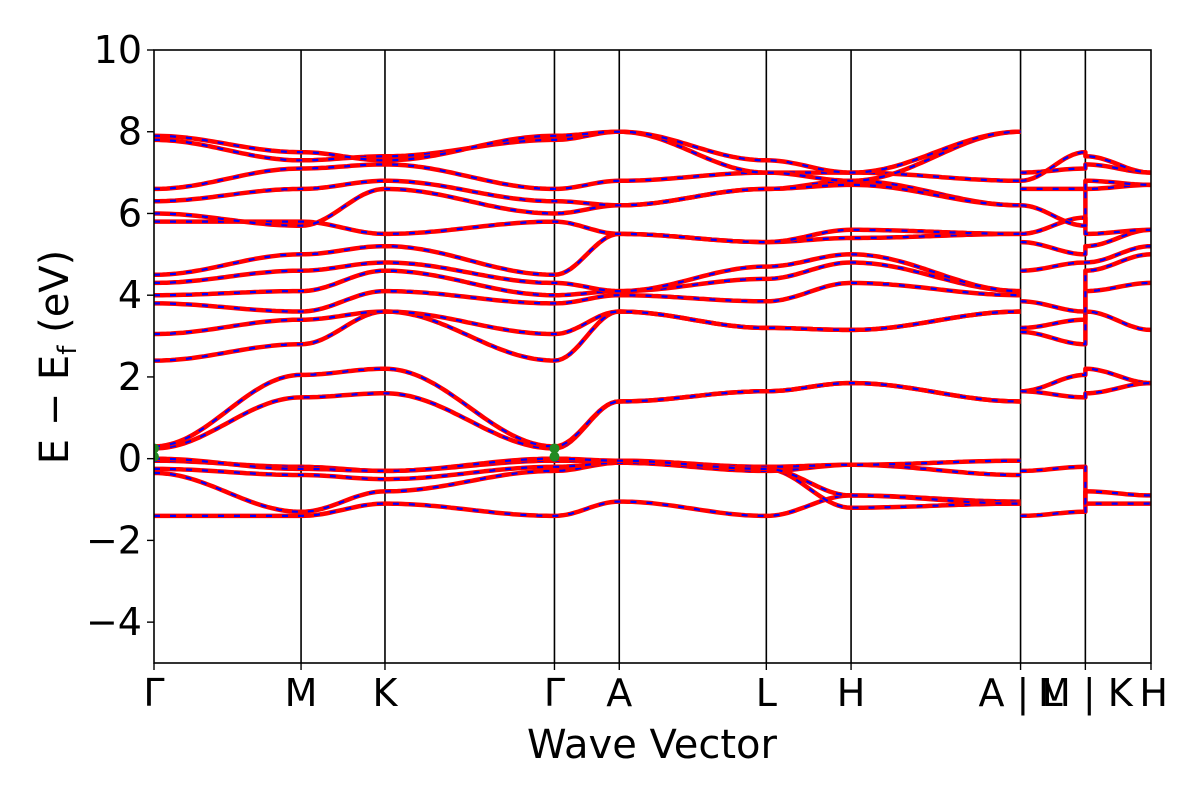 Image resolution: width=1200 pixels, height=800 pixels. What do you see at coordinates (68, 350) in the screenshot?
I see `y-axis-title-sub: f` at bounding box center [68, 350].